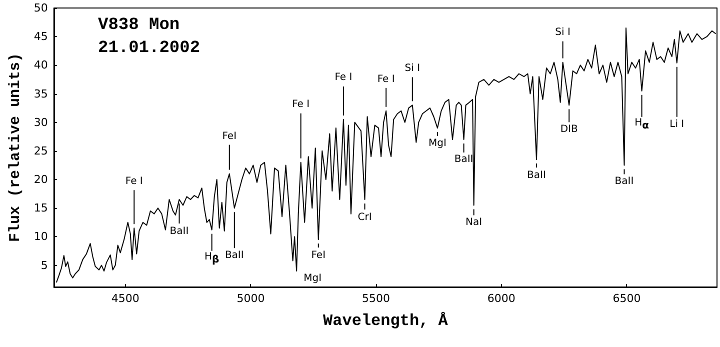  I want to click on y-tick-label: 5, so click(44, 265).